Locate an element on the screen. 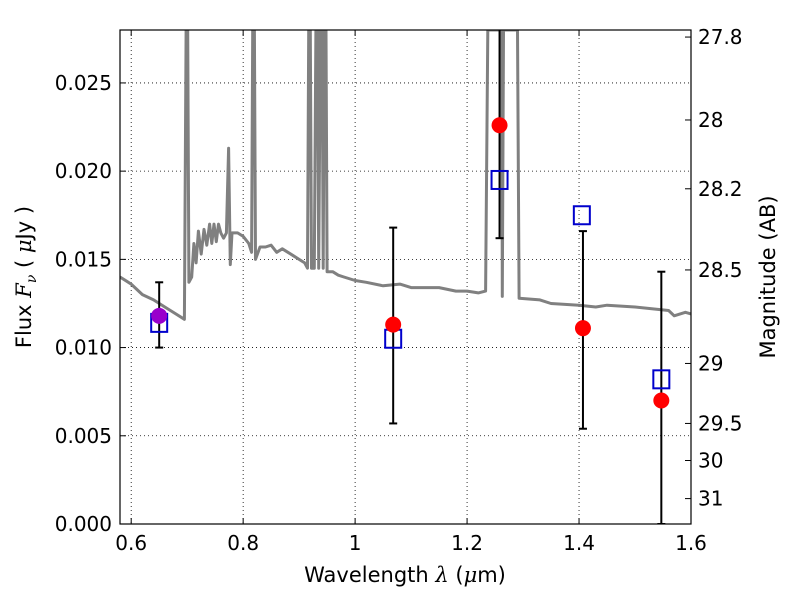 The width and height of the screenshot is (800, 600). y2-tick-label: 31 is located at coordinates (710, 499).